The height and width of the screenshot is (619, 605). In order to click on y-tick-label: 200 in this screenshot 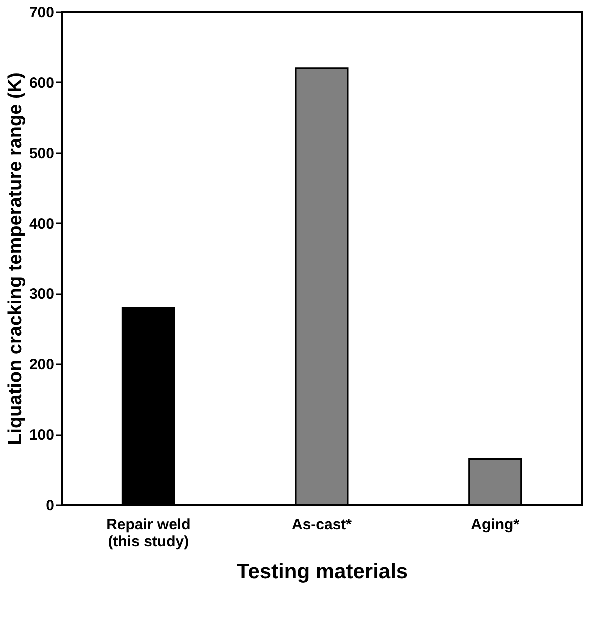, I will do `click(41, 365)`.